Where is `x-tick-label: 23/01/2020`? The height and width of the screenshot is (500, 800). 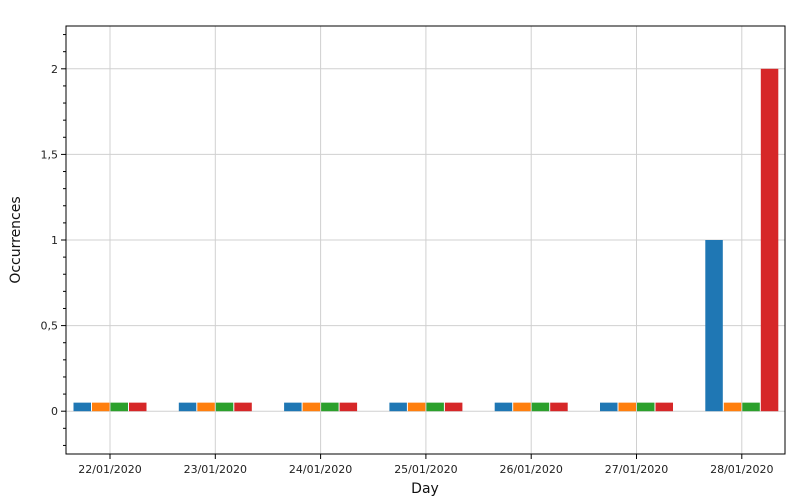 x-tick-label: 23/01/2020 is located at coordinates (215, 469).